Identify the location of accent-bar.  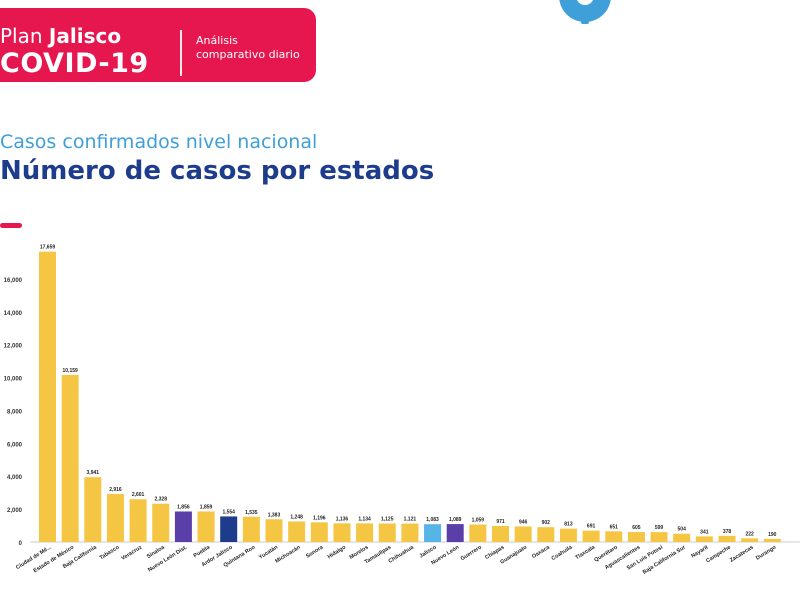
(11, 225).